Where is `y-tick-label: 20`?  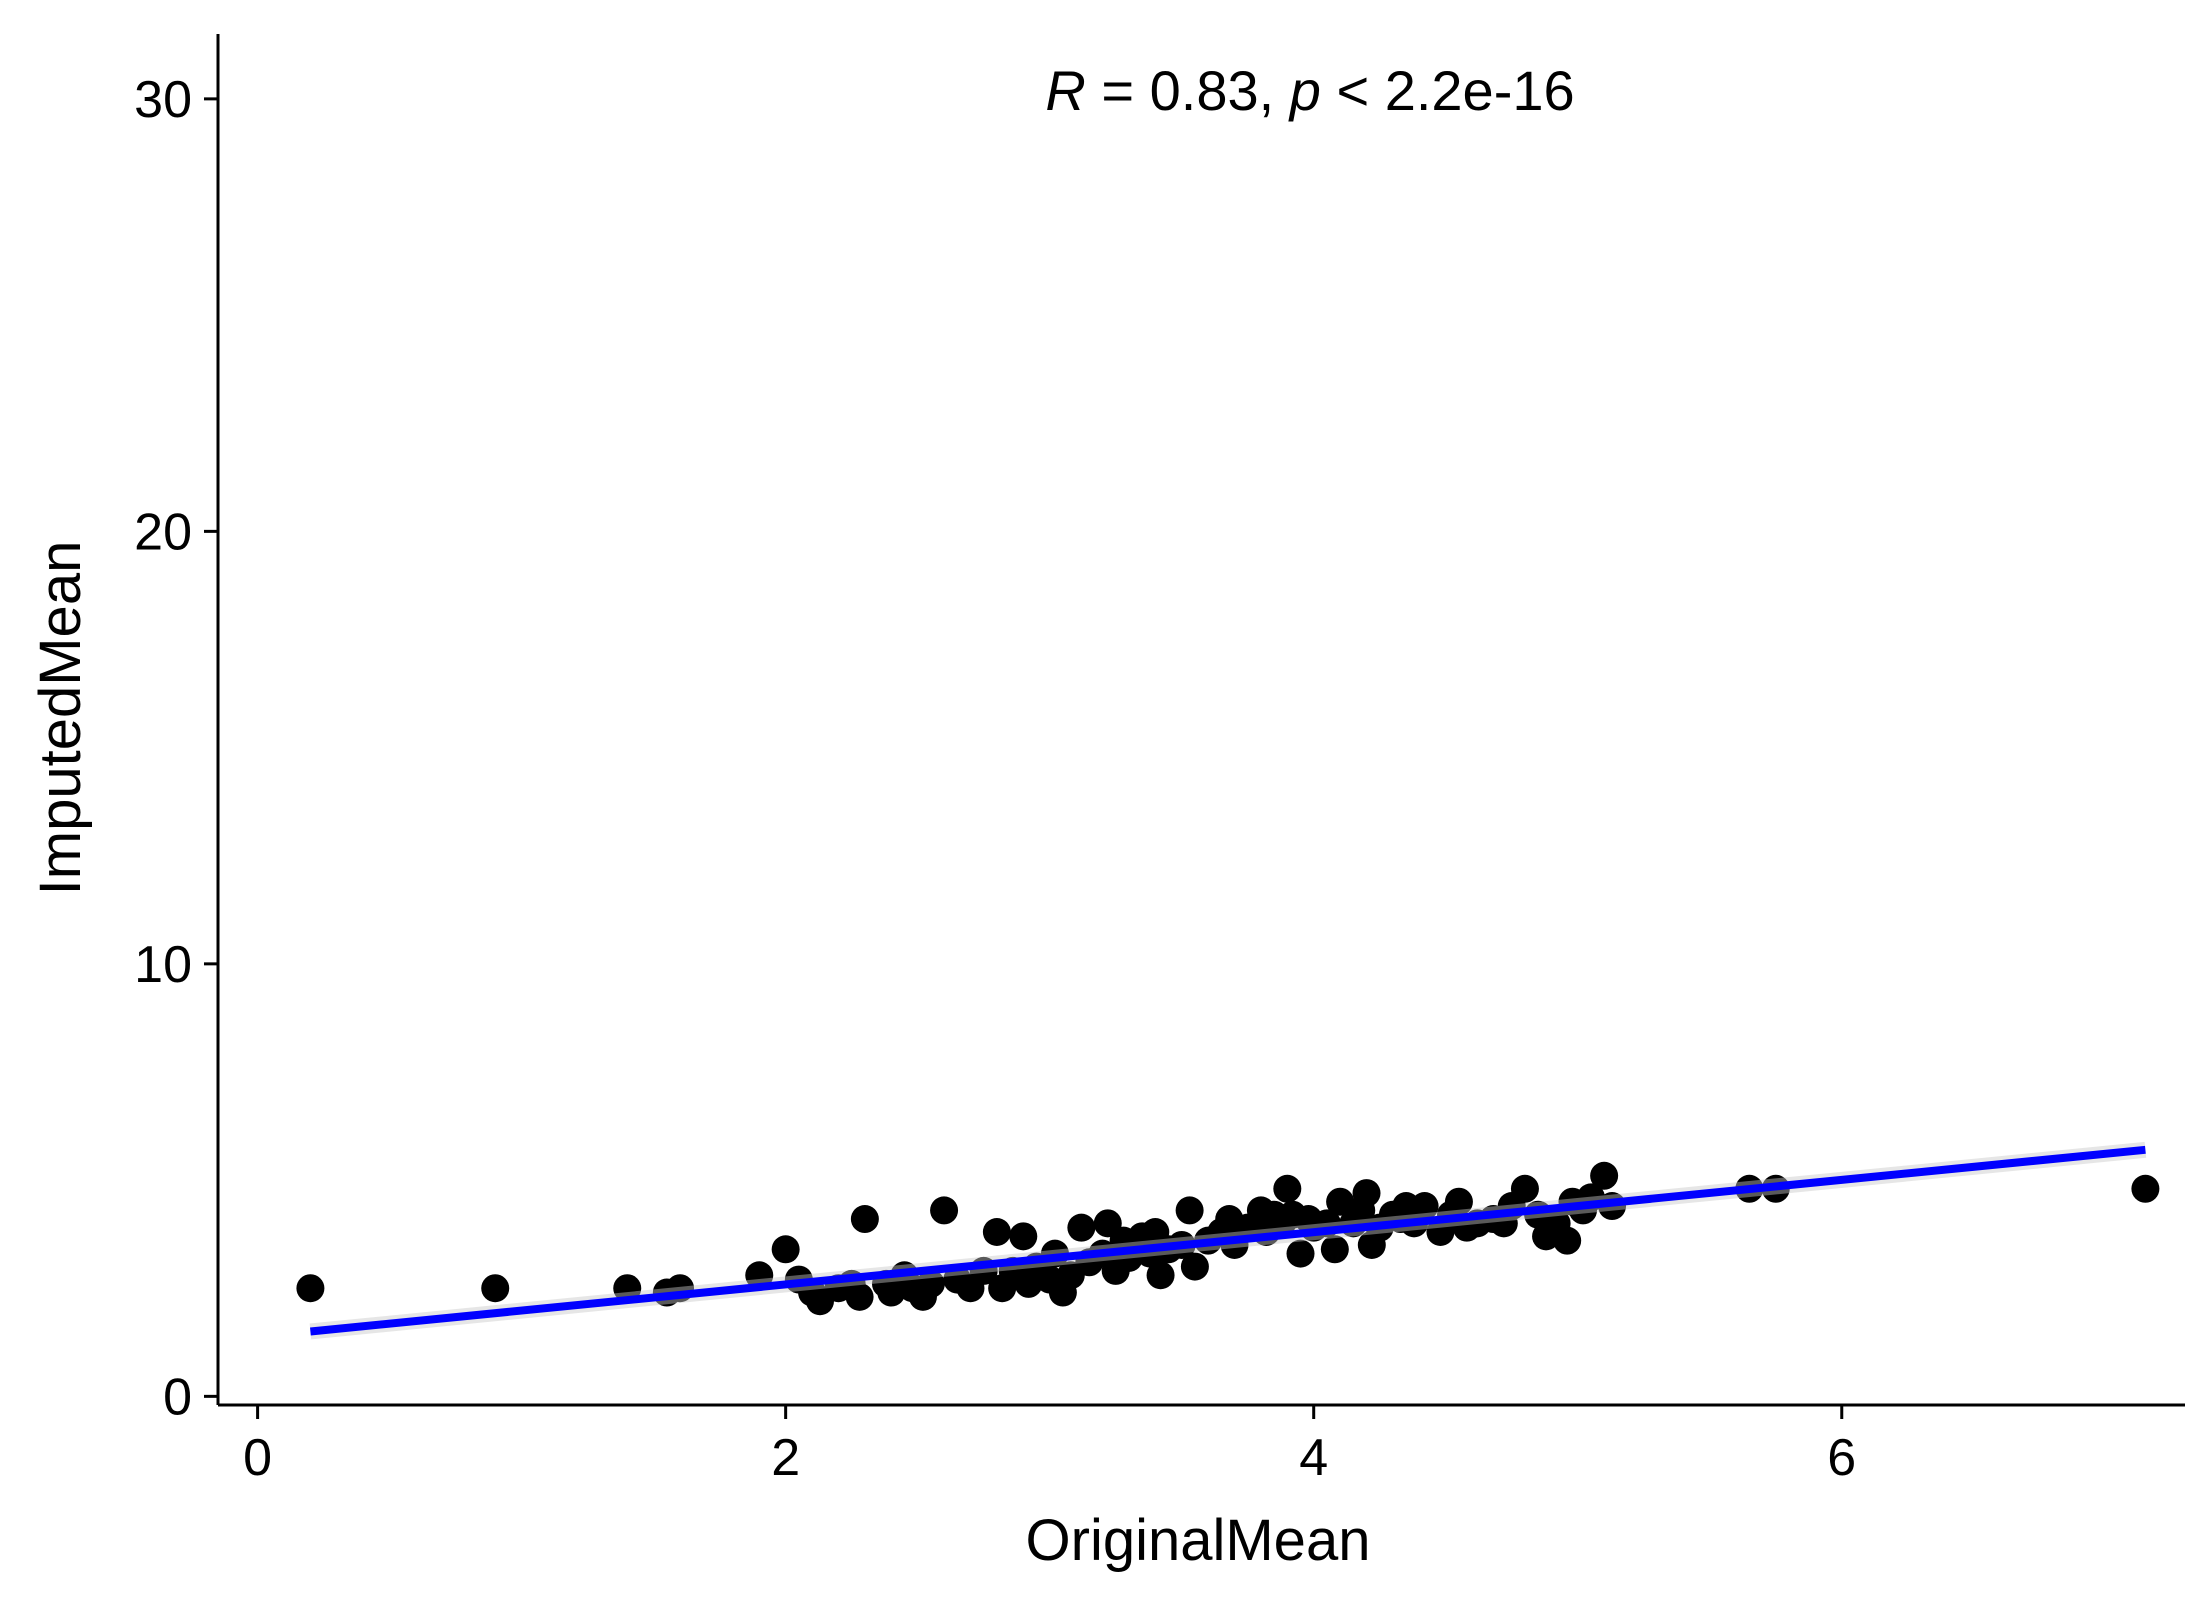
y-tick-label: 20 is located at coordinates (163, 532).